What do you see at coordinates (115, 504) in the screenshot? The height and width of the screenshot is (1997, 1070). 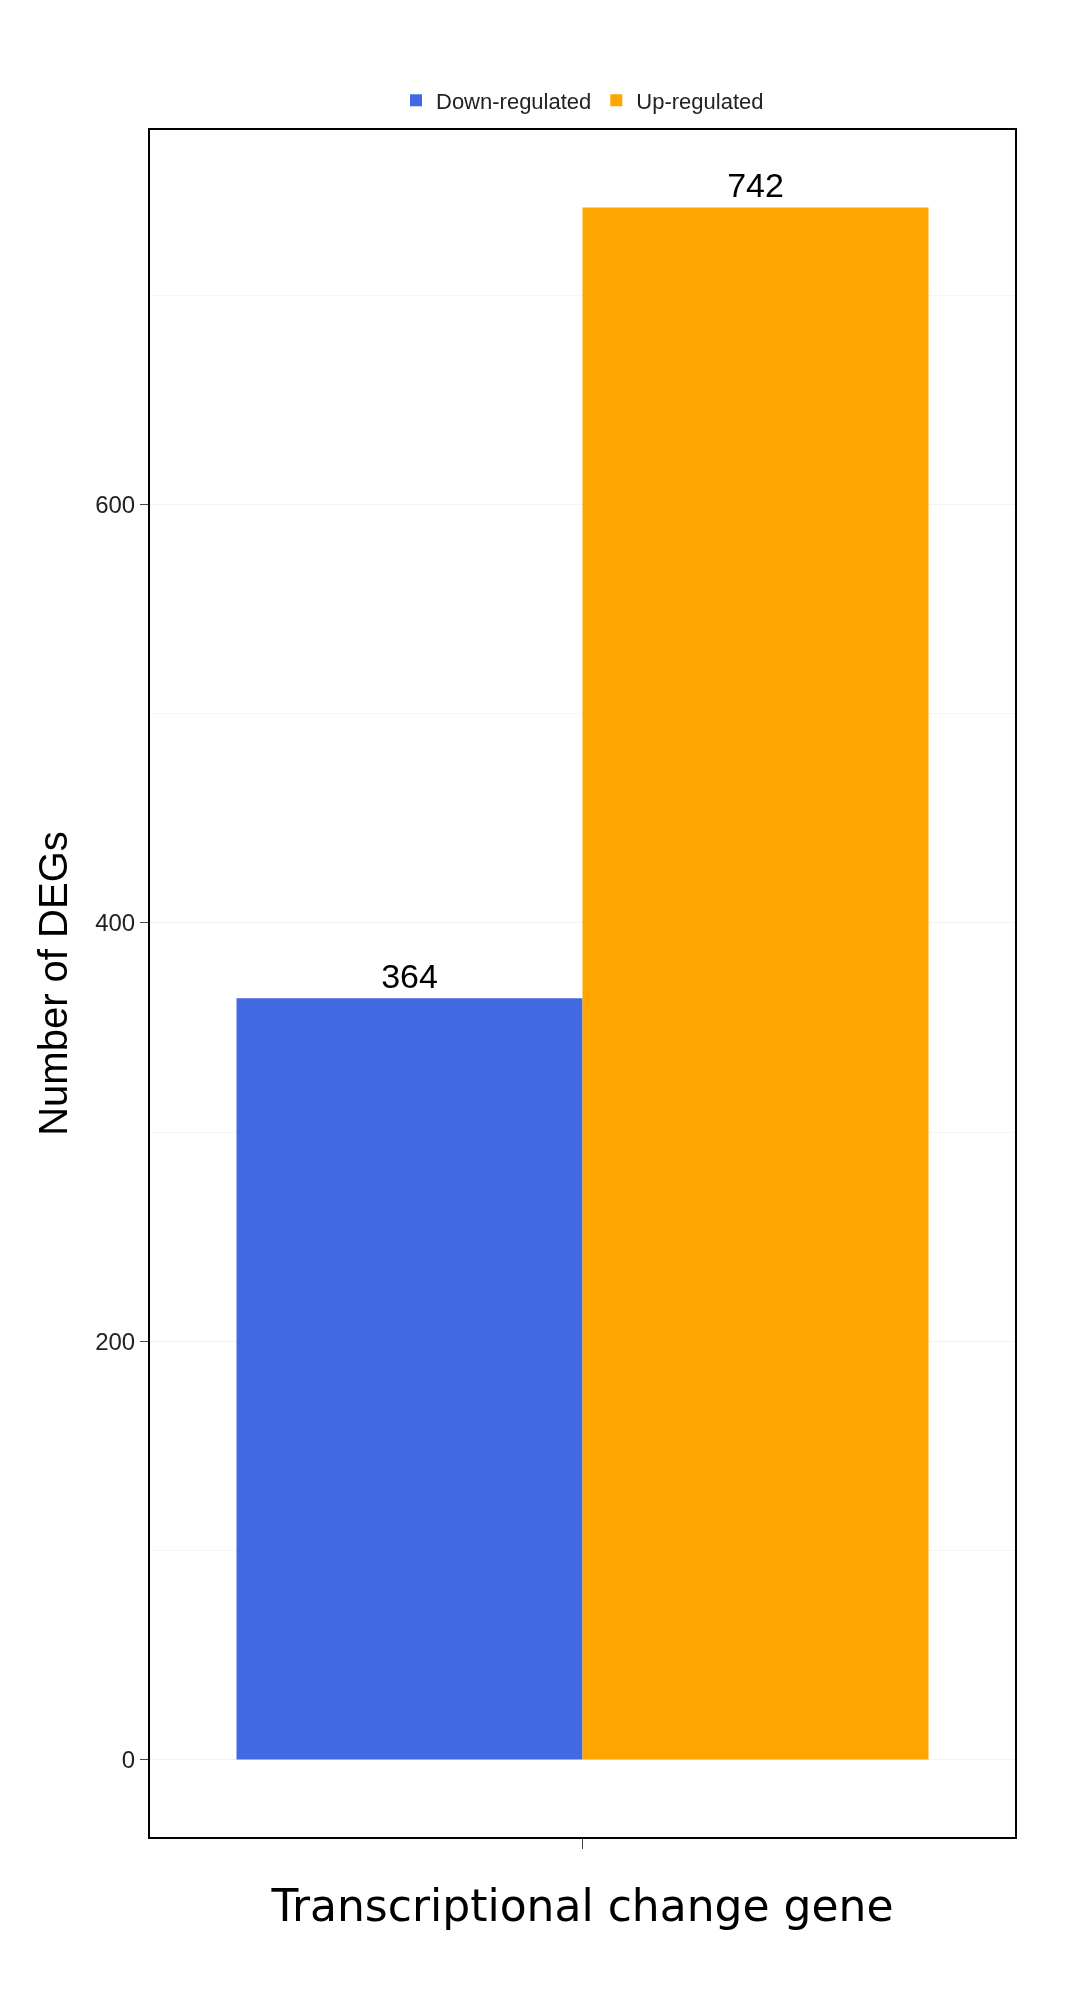 I see `y-tick-label: 600` at bounding box center [115, 504].